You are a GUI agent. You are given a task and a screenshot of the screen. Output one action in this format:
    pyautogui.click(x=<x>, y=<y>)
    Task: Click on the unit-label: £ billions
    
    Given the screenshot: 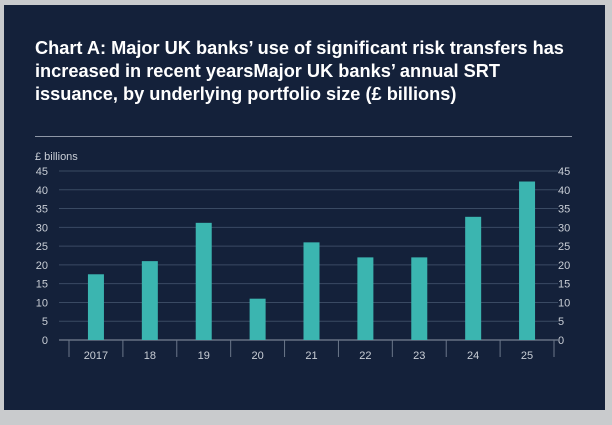 What is the action you would take?
    pyautogui.click(x=56, y=157)
    